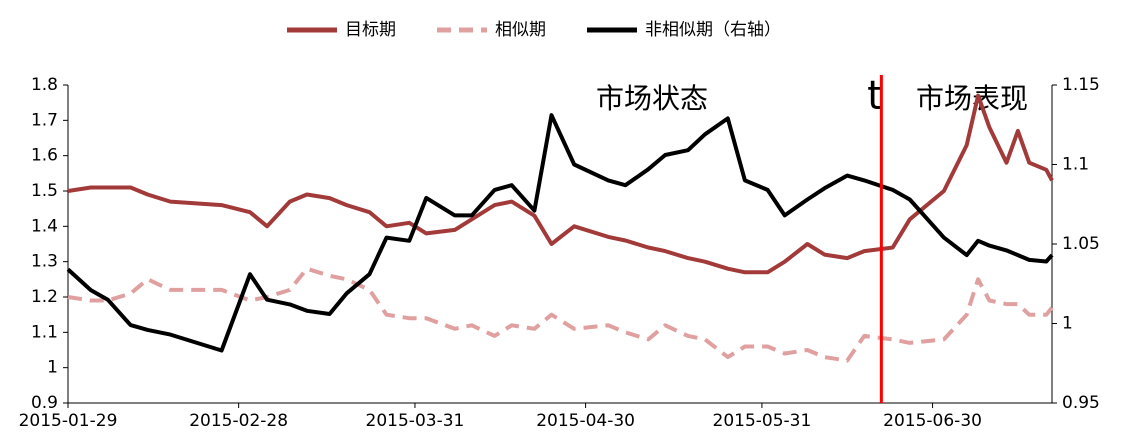  I want to click on y-tick-label: 1.8, so click(44, 85).